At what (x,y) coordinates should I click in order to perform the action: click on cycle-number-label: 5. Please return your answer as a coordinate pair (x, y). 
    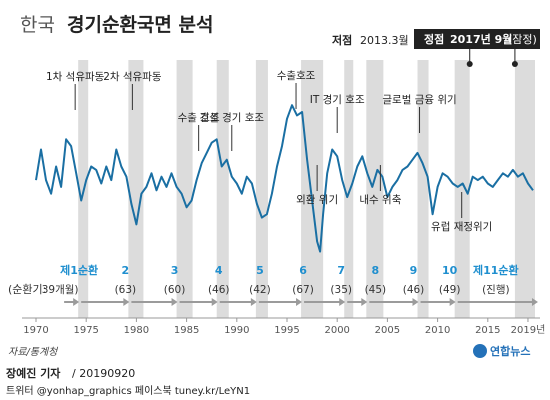
    Looking at the image, I should click on (260, 270).